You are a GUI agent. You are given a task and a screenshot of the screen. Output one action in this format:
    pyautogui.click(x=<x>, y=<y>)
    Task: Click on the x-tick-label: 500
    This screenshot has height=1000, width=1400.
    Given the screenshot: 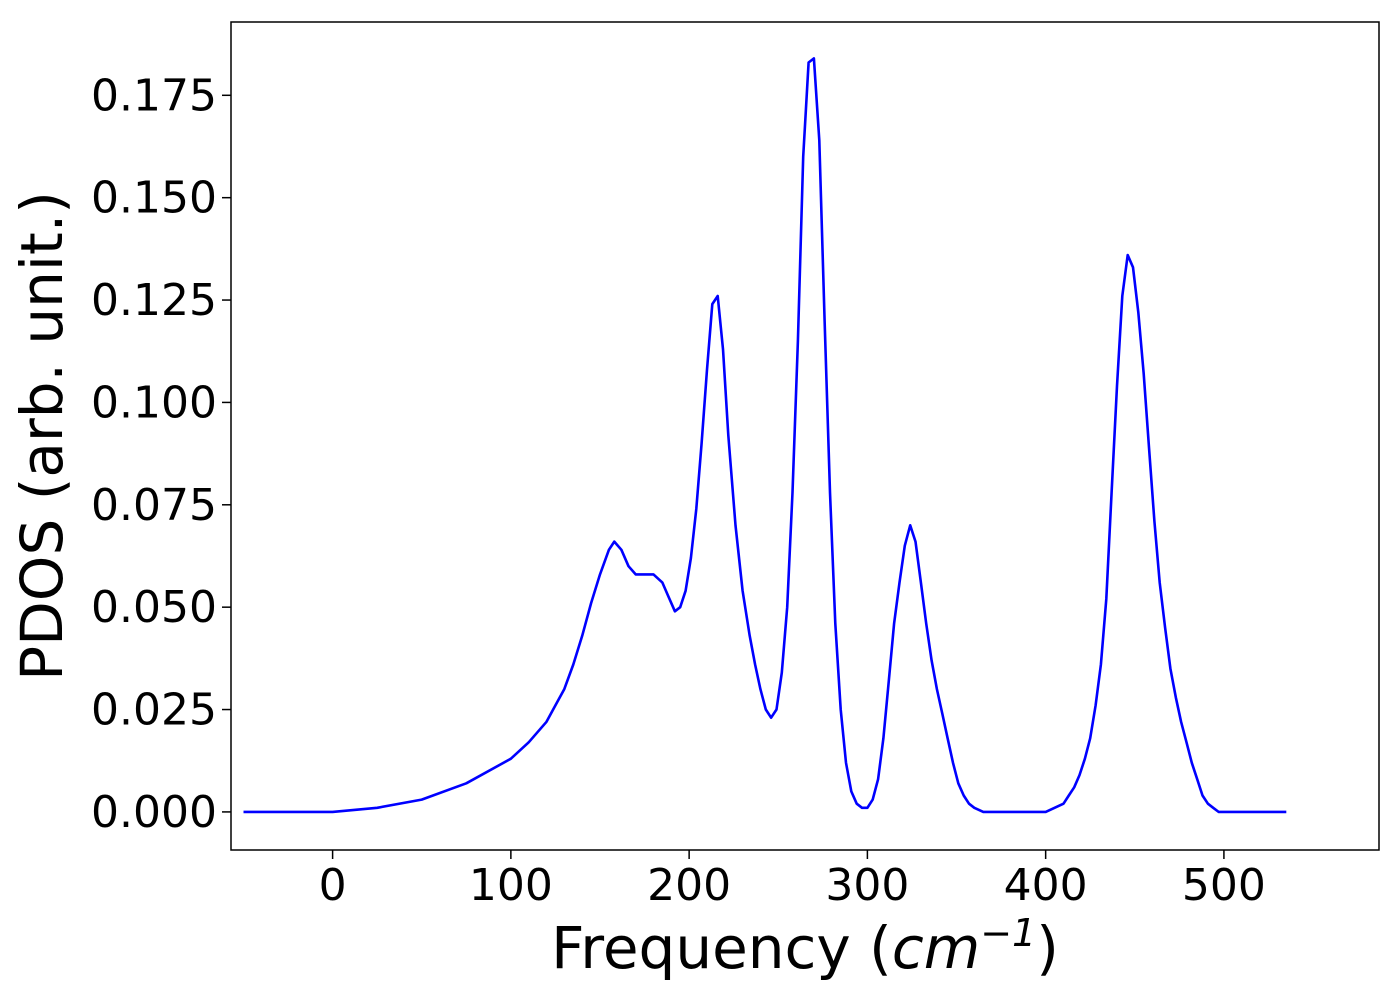 What is the action you would take?
    pyautogui.click(x=1224, y=885)
    